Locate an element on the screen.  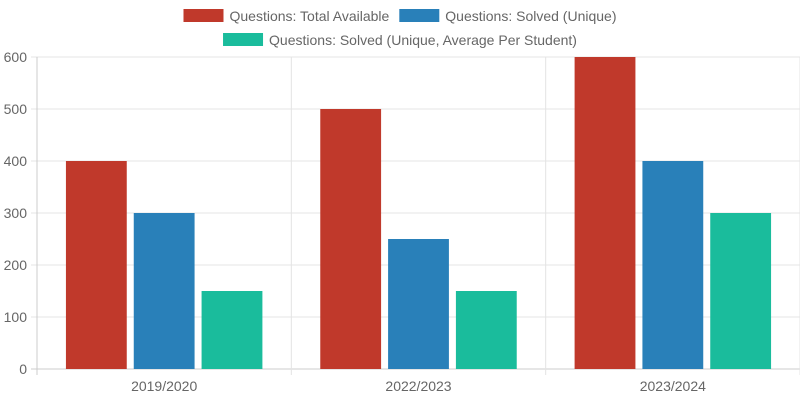
y-tick-label: 600 is located at coordinates (16, 57).